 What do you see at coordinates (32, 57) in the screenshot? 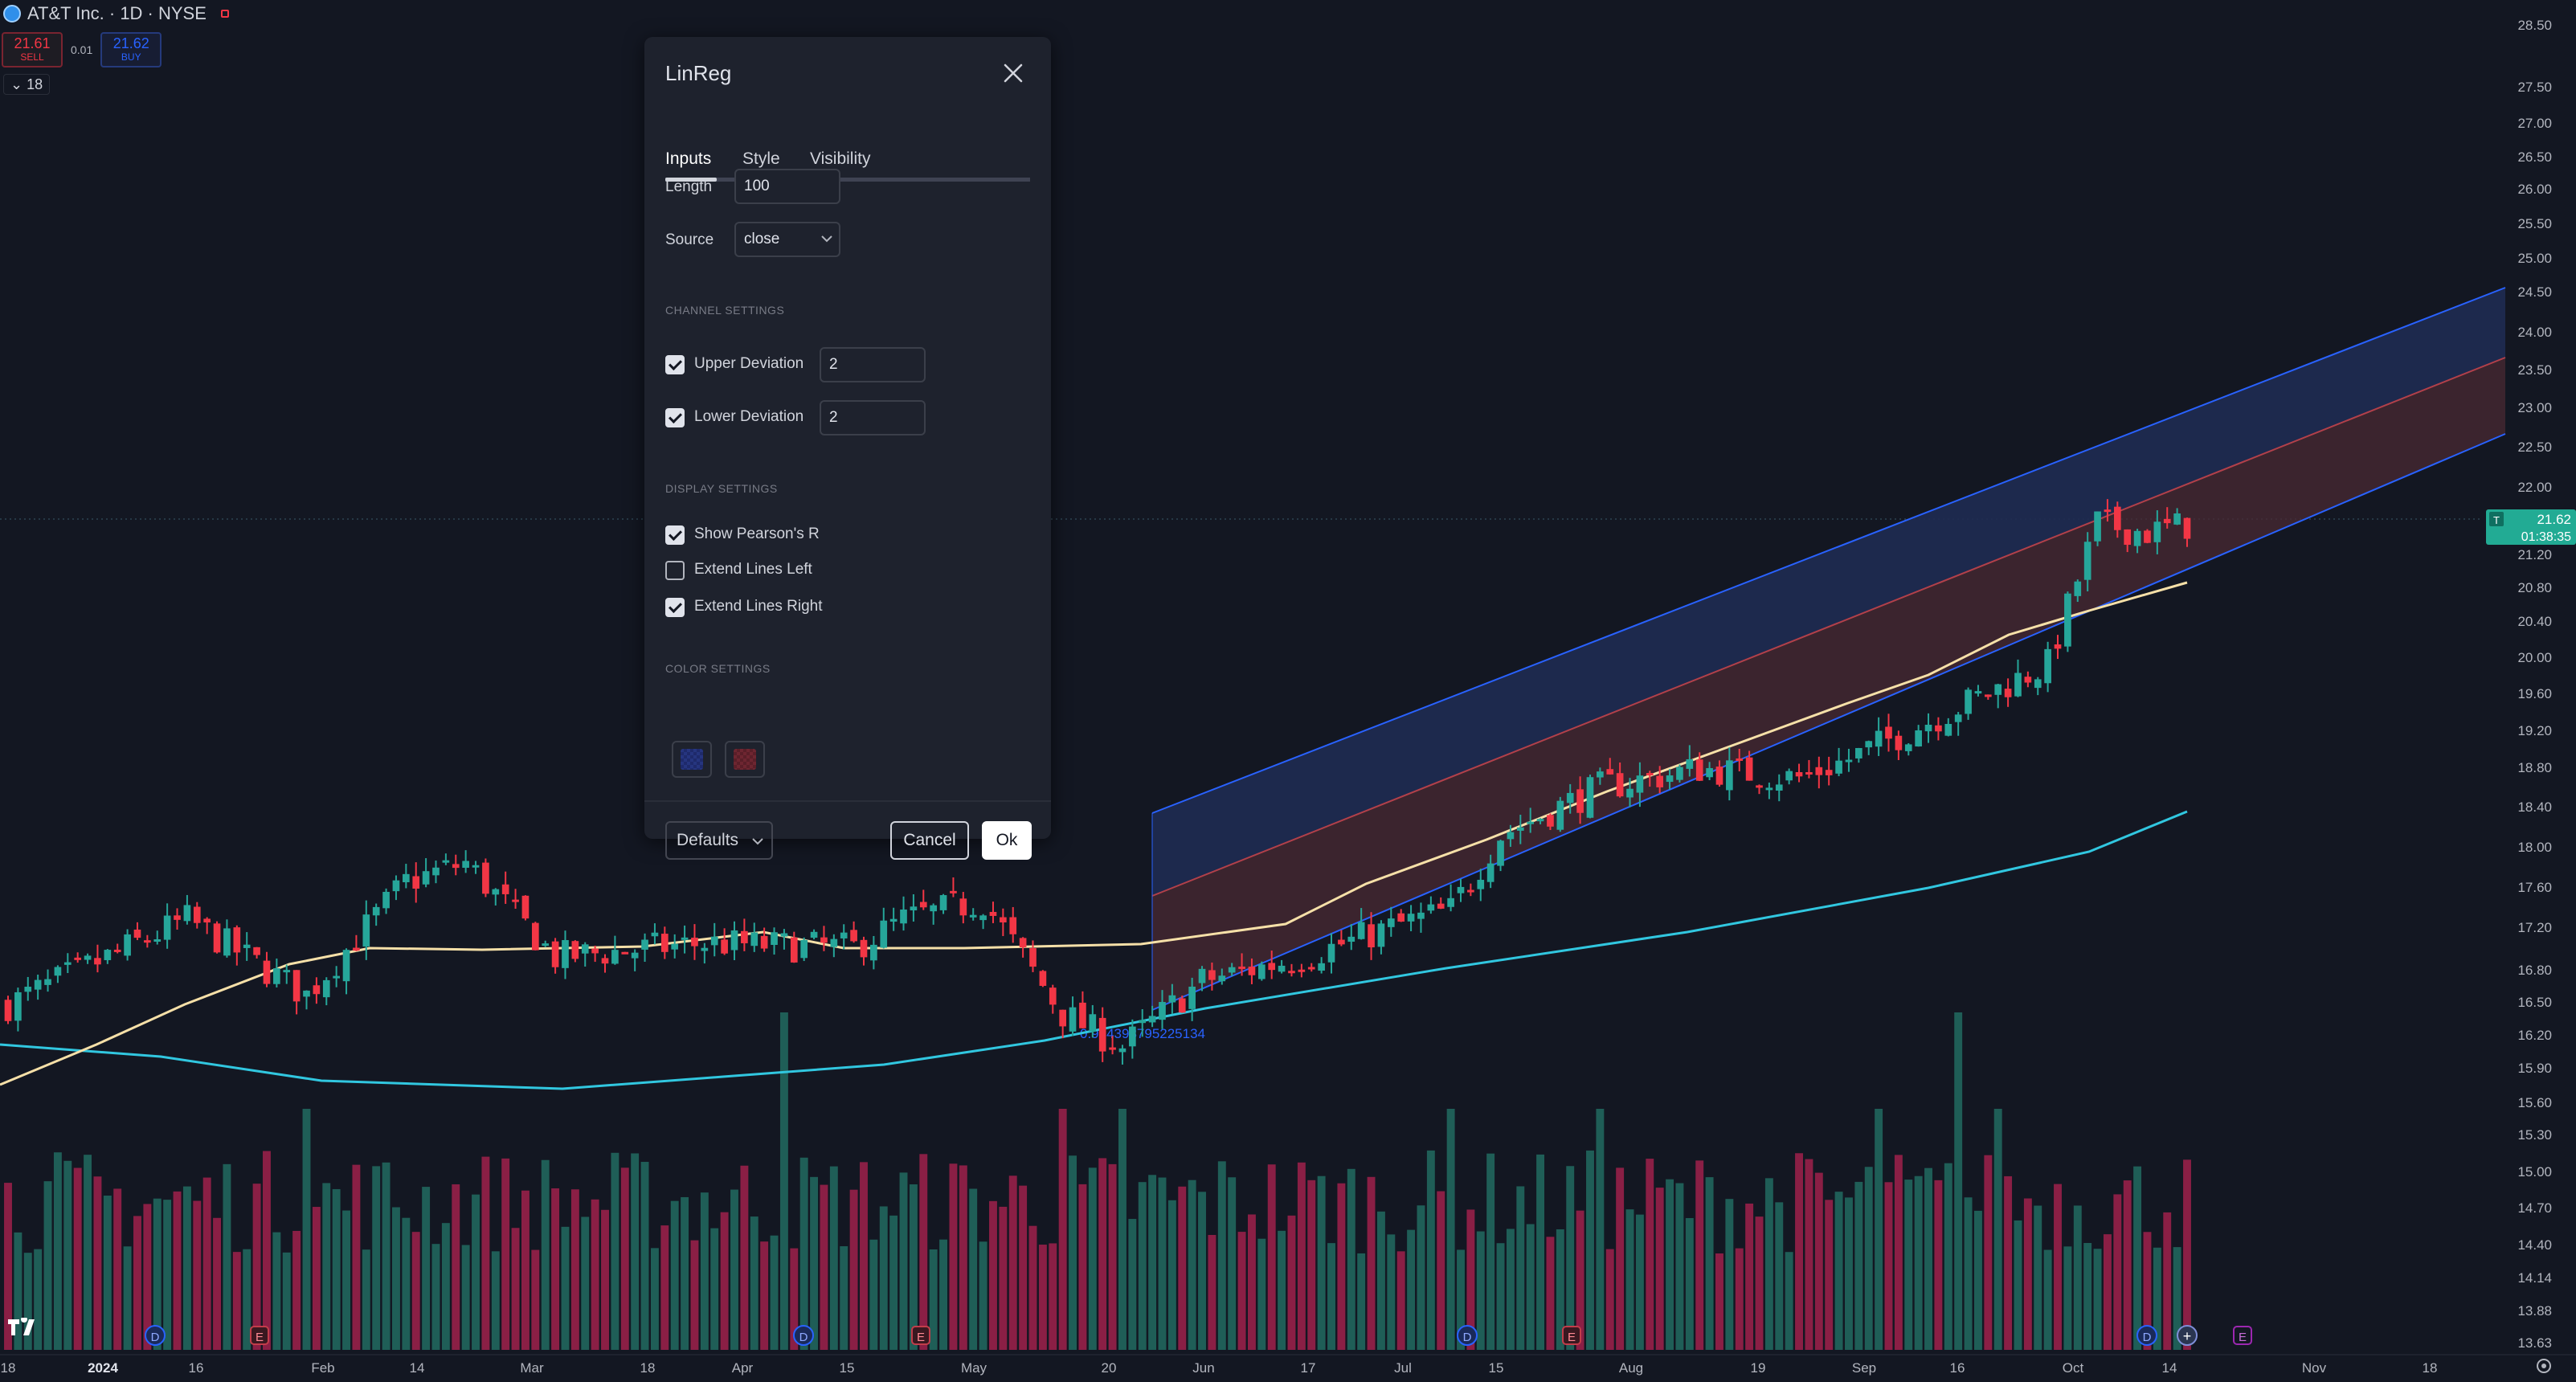
I see `sell-label: SELL` at bounding box center [32, 57].